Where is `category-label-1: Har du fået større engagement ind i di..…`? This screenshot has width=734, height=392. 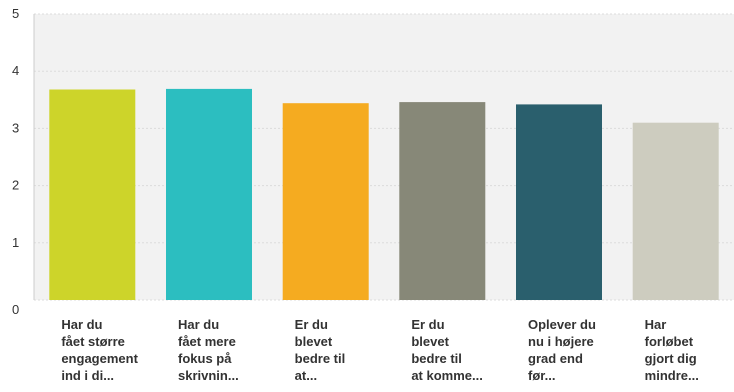 category-label-1: Har du fået større engagement ind i di..… is located at coordinates (99, 350).